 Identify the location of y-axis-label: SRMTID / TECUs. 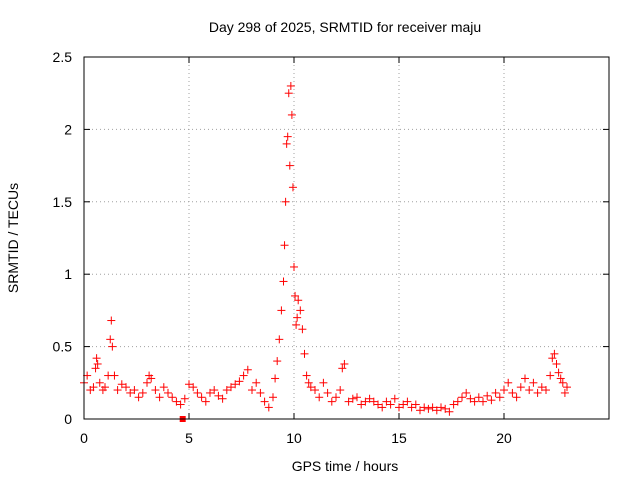
(13, 238).